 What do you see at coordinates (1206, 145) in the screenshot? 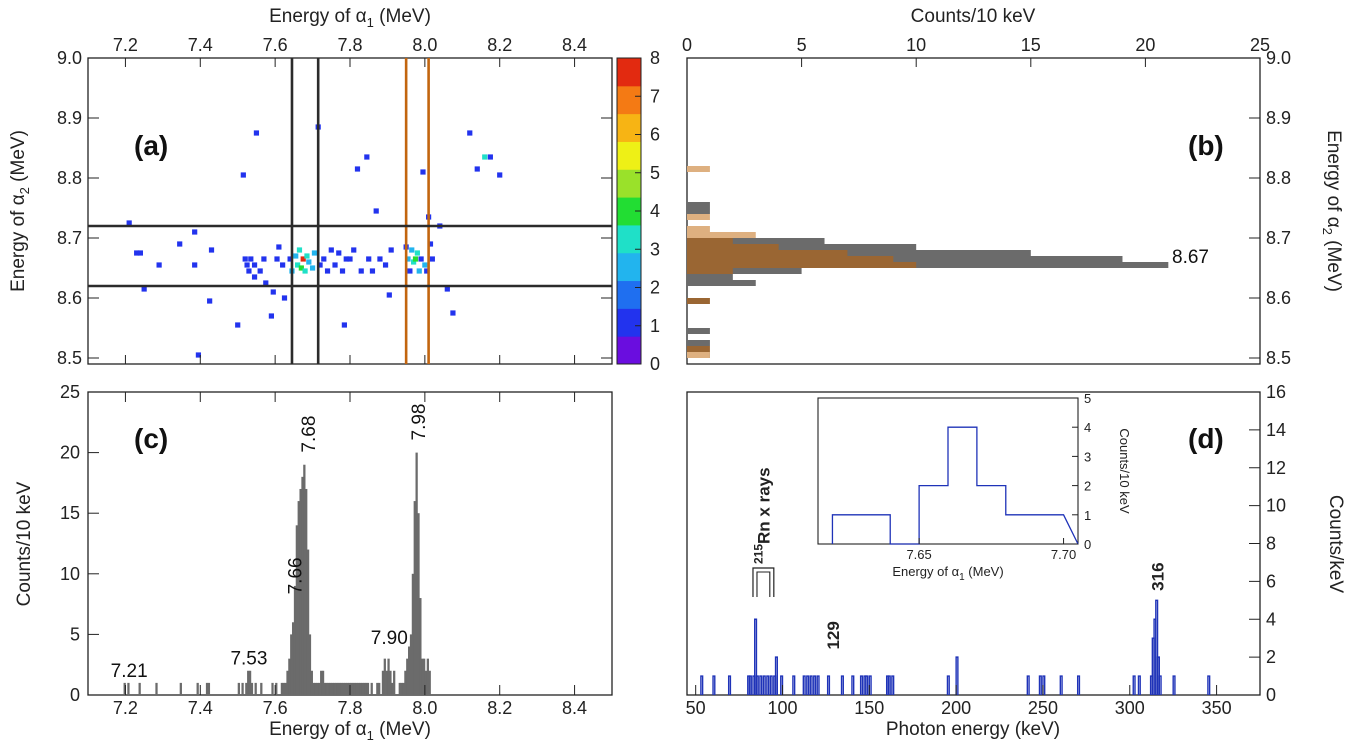
I see `panel-b-label: (b)` at bounding box center [1206, 145].